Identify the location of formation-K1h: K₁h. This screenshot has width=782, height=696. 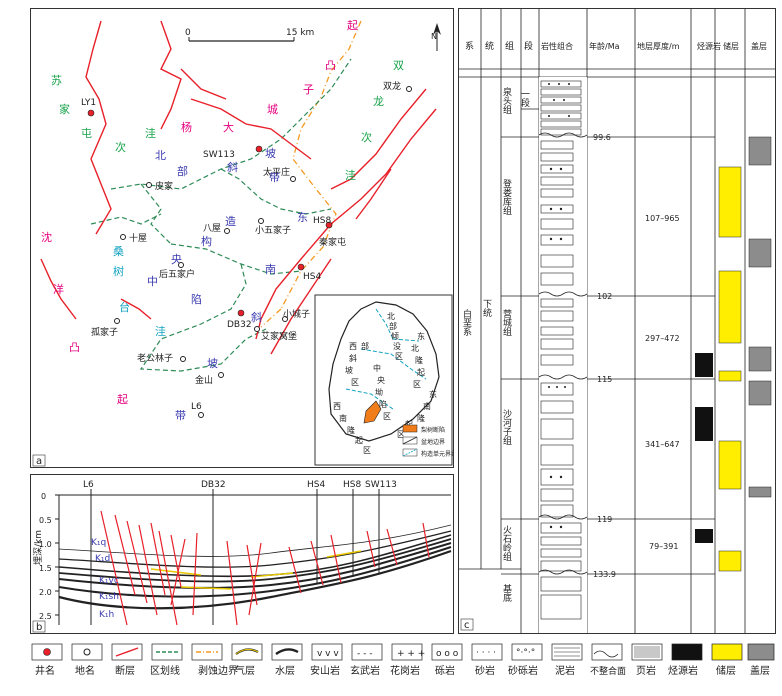
(106, 615).